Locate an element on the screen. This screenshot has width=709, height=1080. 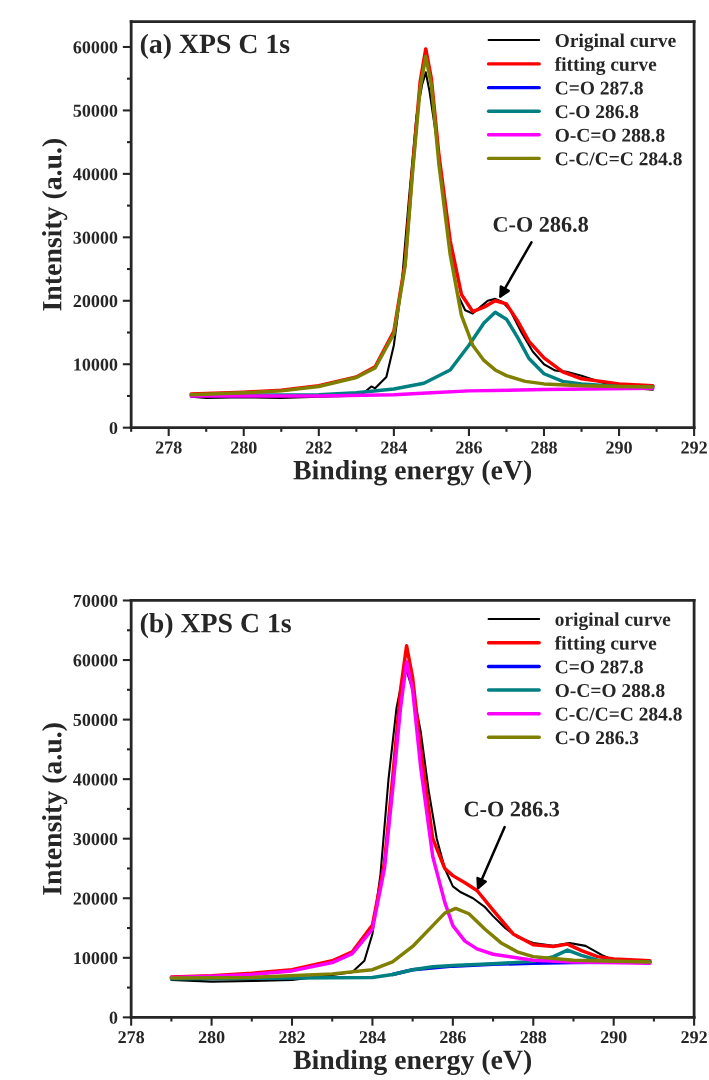
chart-title: (a) XPS C 1s is located at coordinates (215, 46).